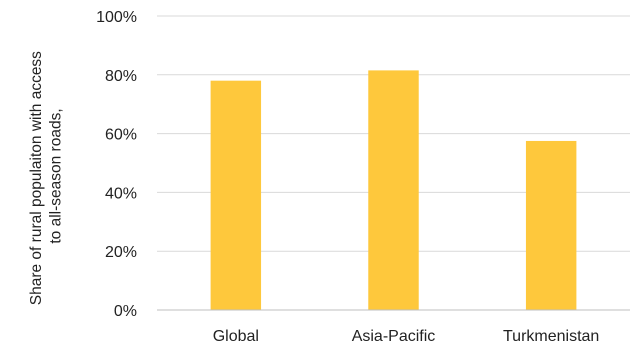 This screenshot has height=360, width=639. I want to click on y-tick-label: 40%, so click(121, 193).